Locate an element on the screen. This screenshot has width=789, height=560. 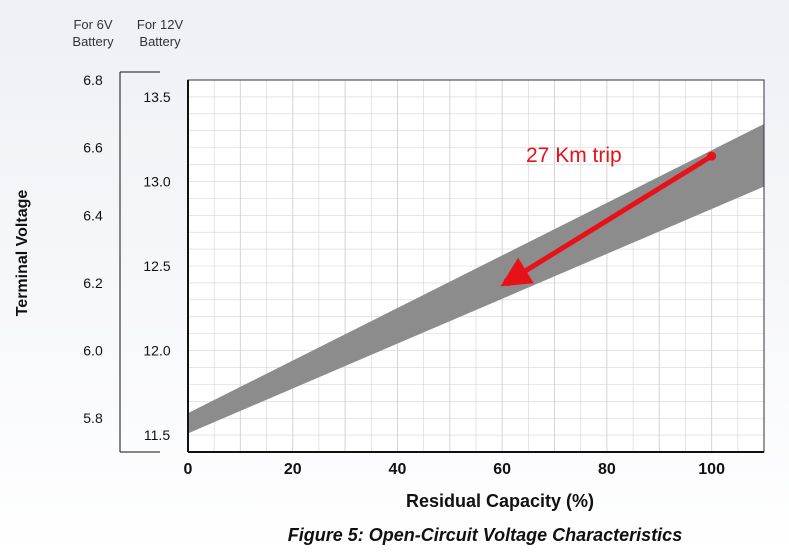
y-tick-label-12v: 13.0 is located at coordinates (156, 181).